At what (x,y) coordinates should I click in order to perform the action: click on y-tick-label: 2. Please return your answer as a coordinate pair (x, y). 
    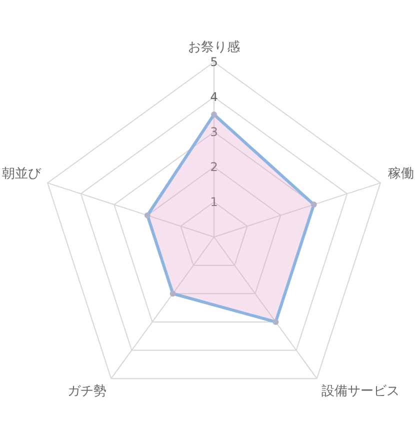
    Looking at the image, I should click on (214, 167).